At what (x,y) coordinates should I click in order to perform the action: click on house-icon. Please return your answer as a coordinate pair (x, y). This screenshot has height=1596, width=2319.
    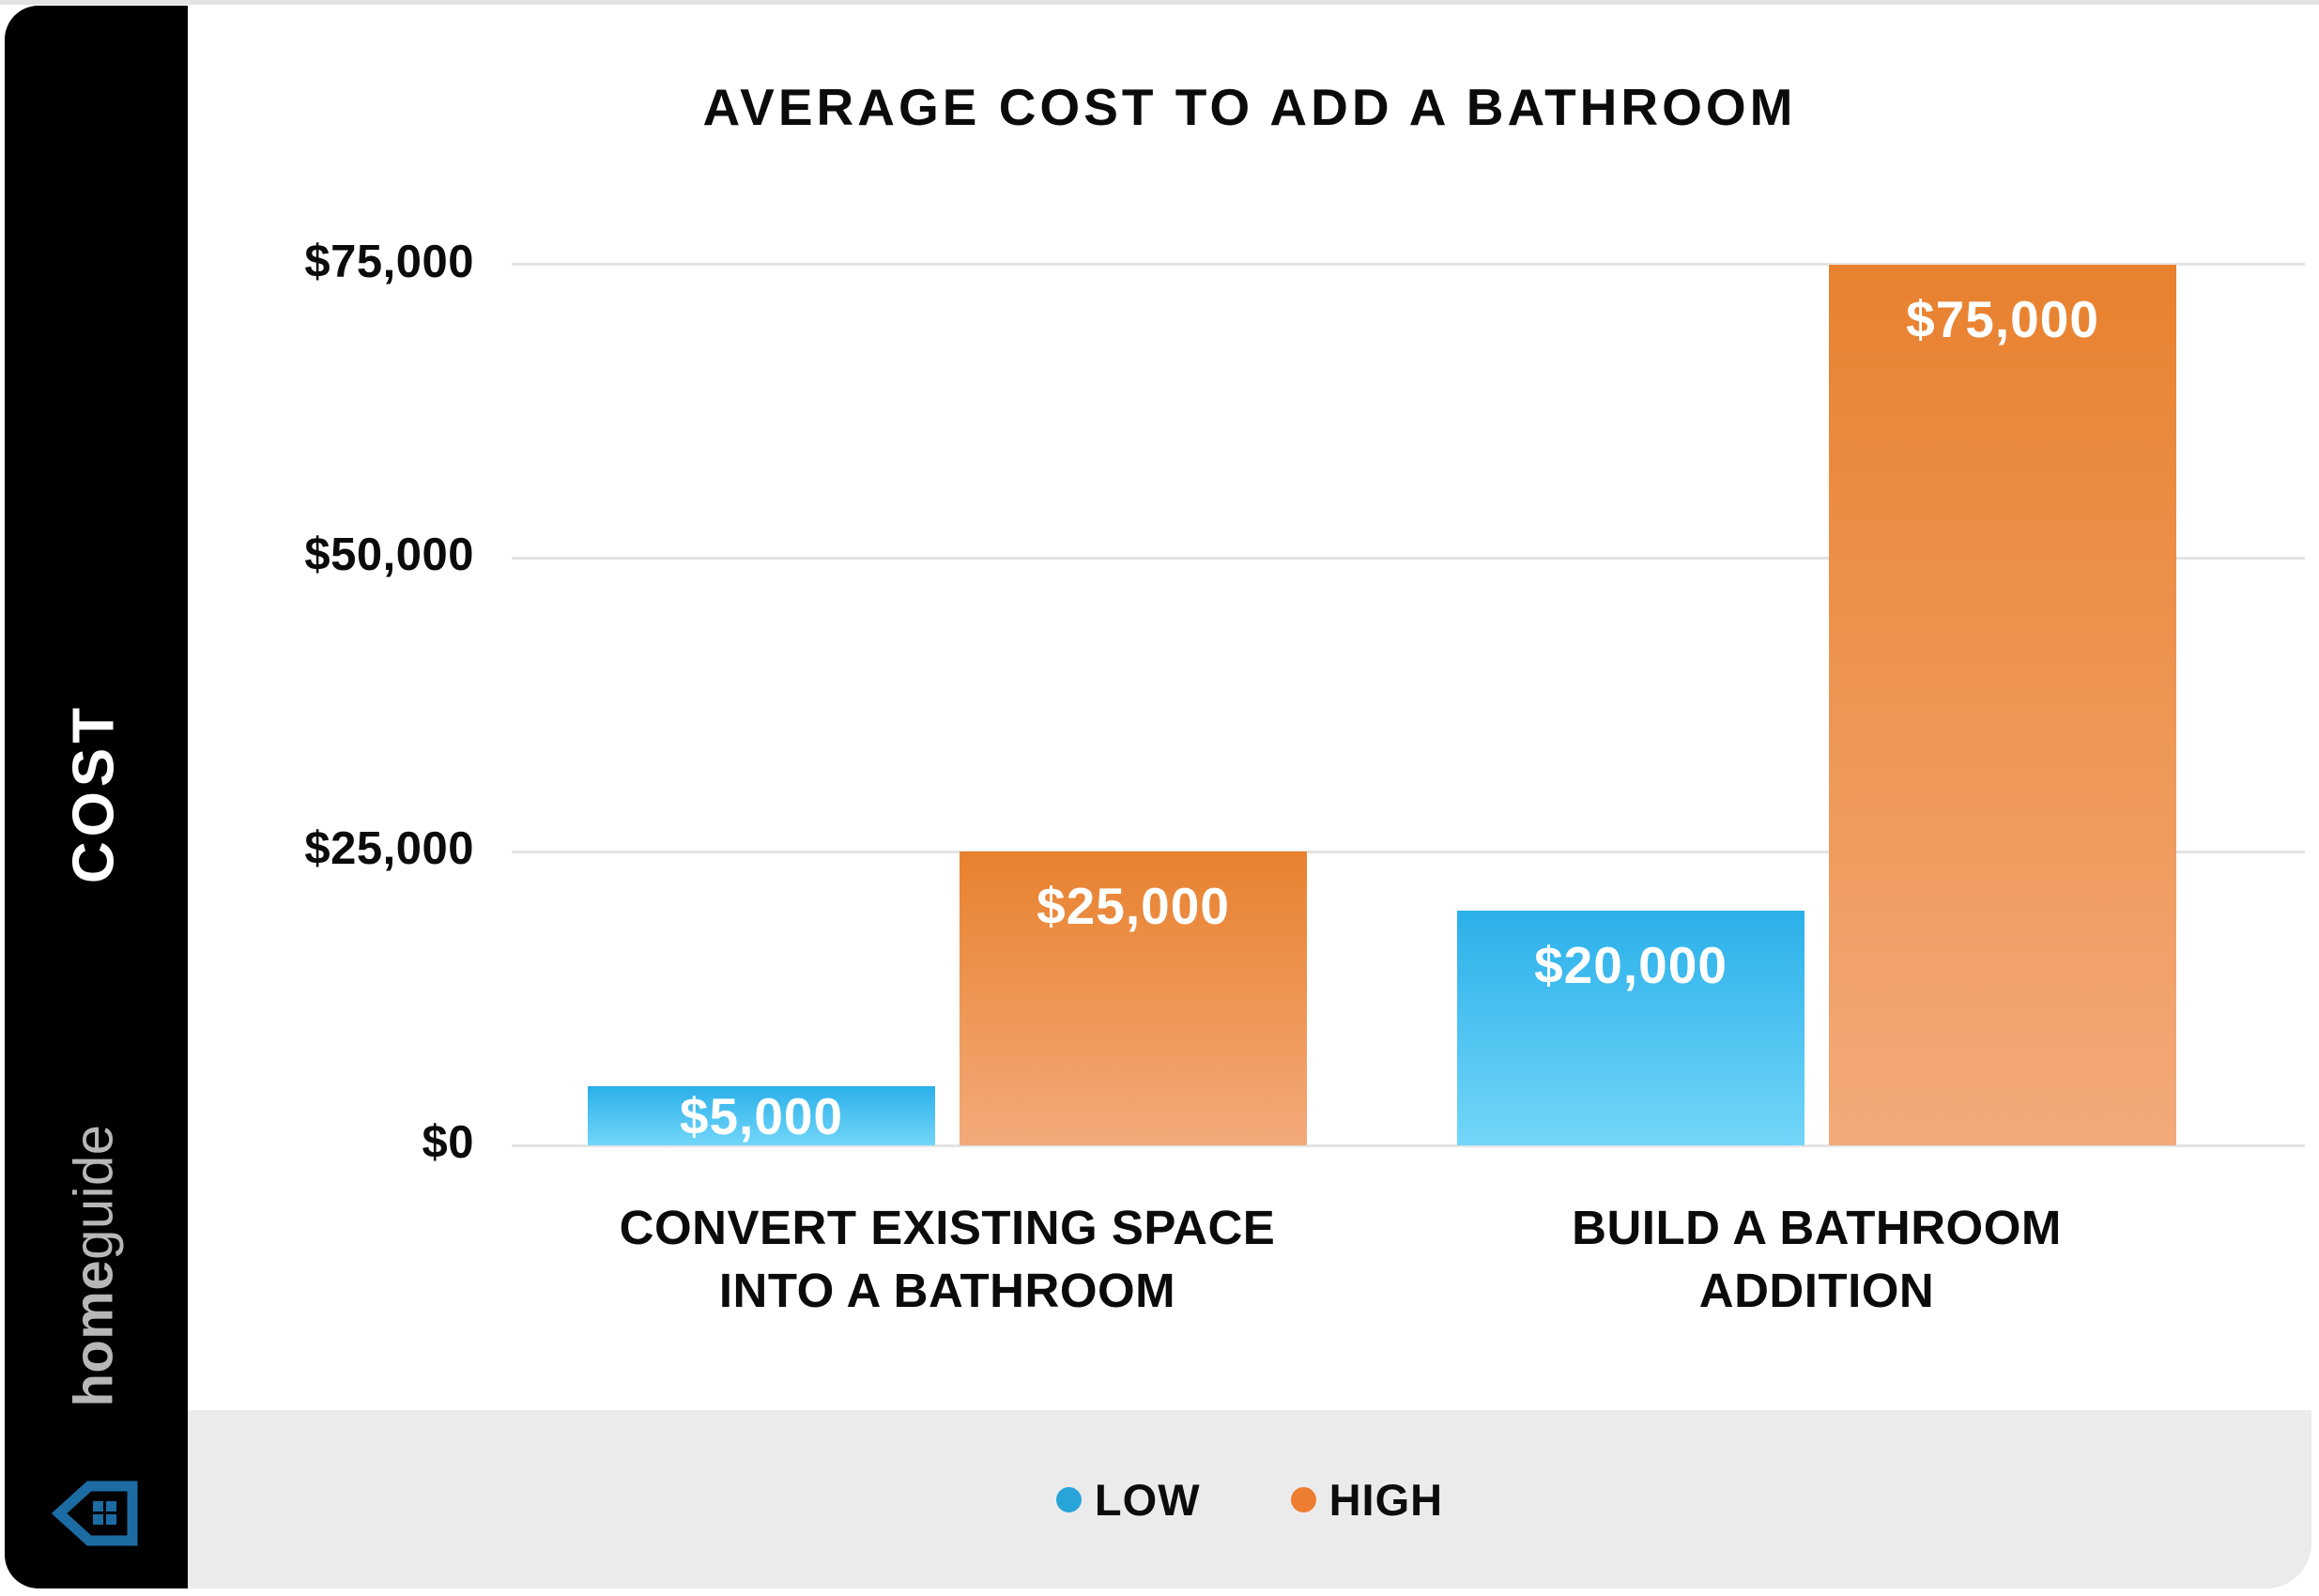
    Looking at the image, I should click on (94, 1513).